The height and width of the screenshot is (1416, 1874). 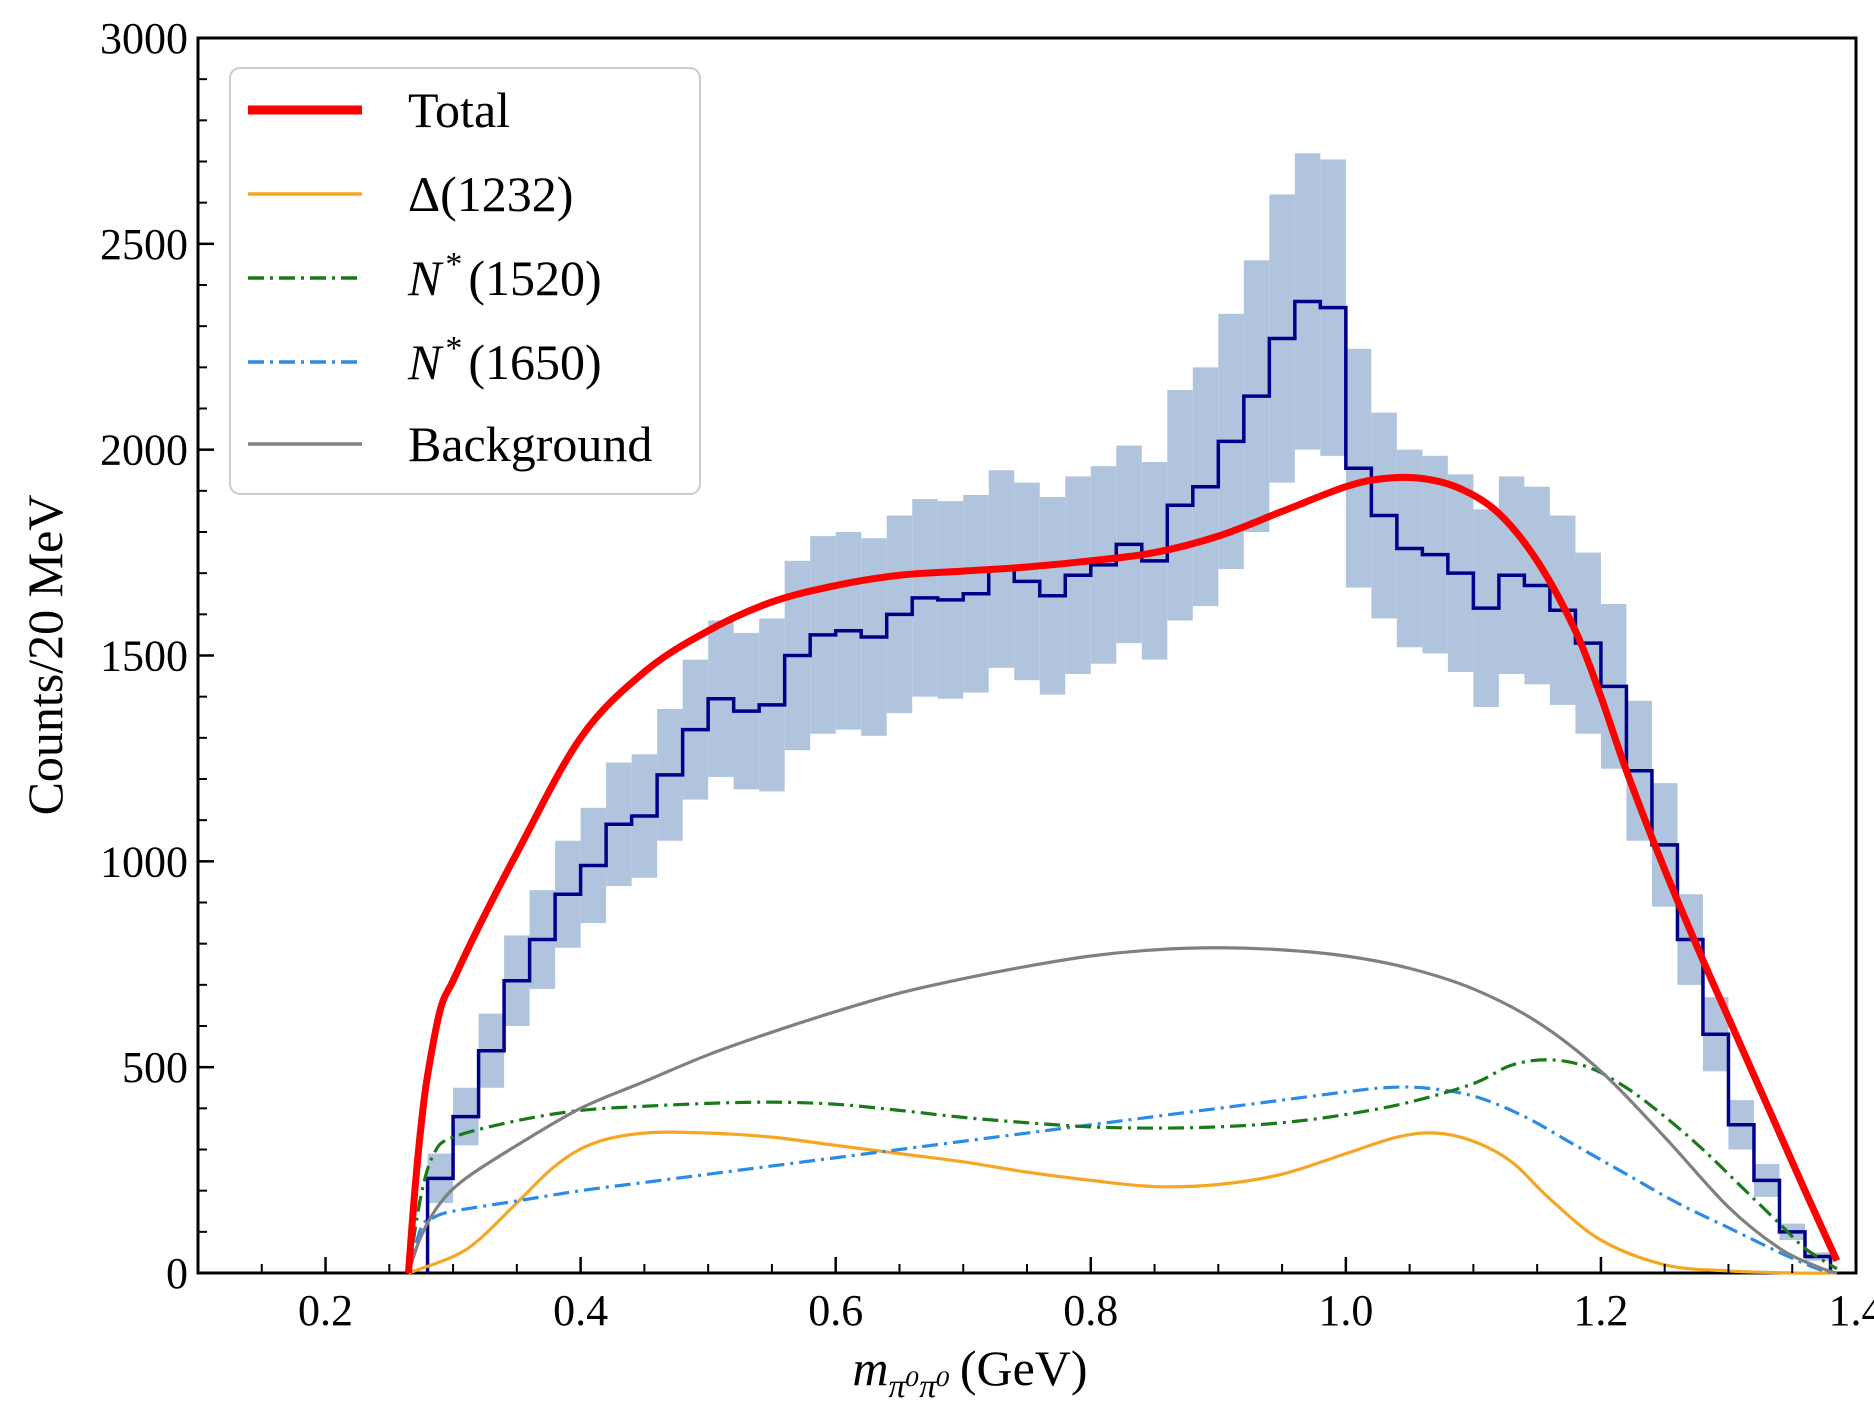 I want to click on legend-label-delta: Δ(1232), so click(x=490, y=194).